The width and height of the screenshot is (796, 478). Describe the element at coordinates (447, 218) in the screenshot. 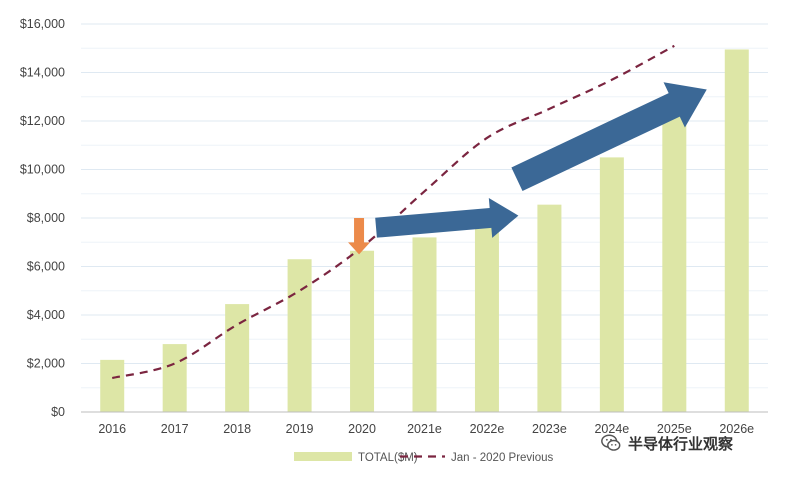

I see `blue-right-arrow` at that location.